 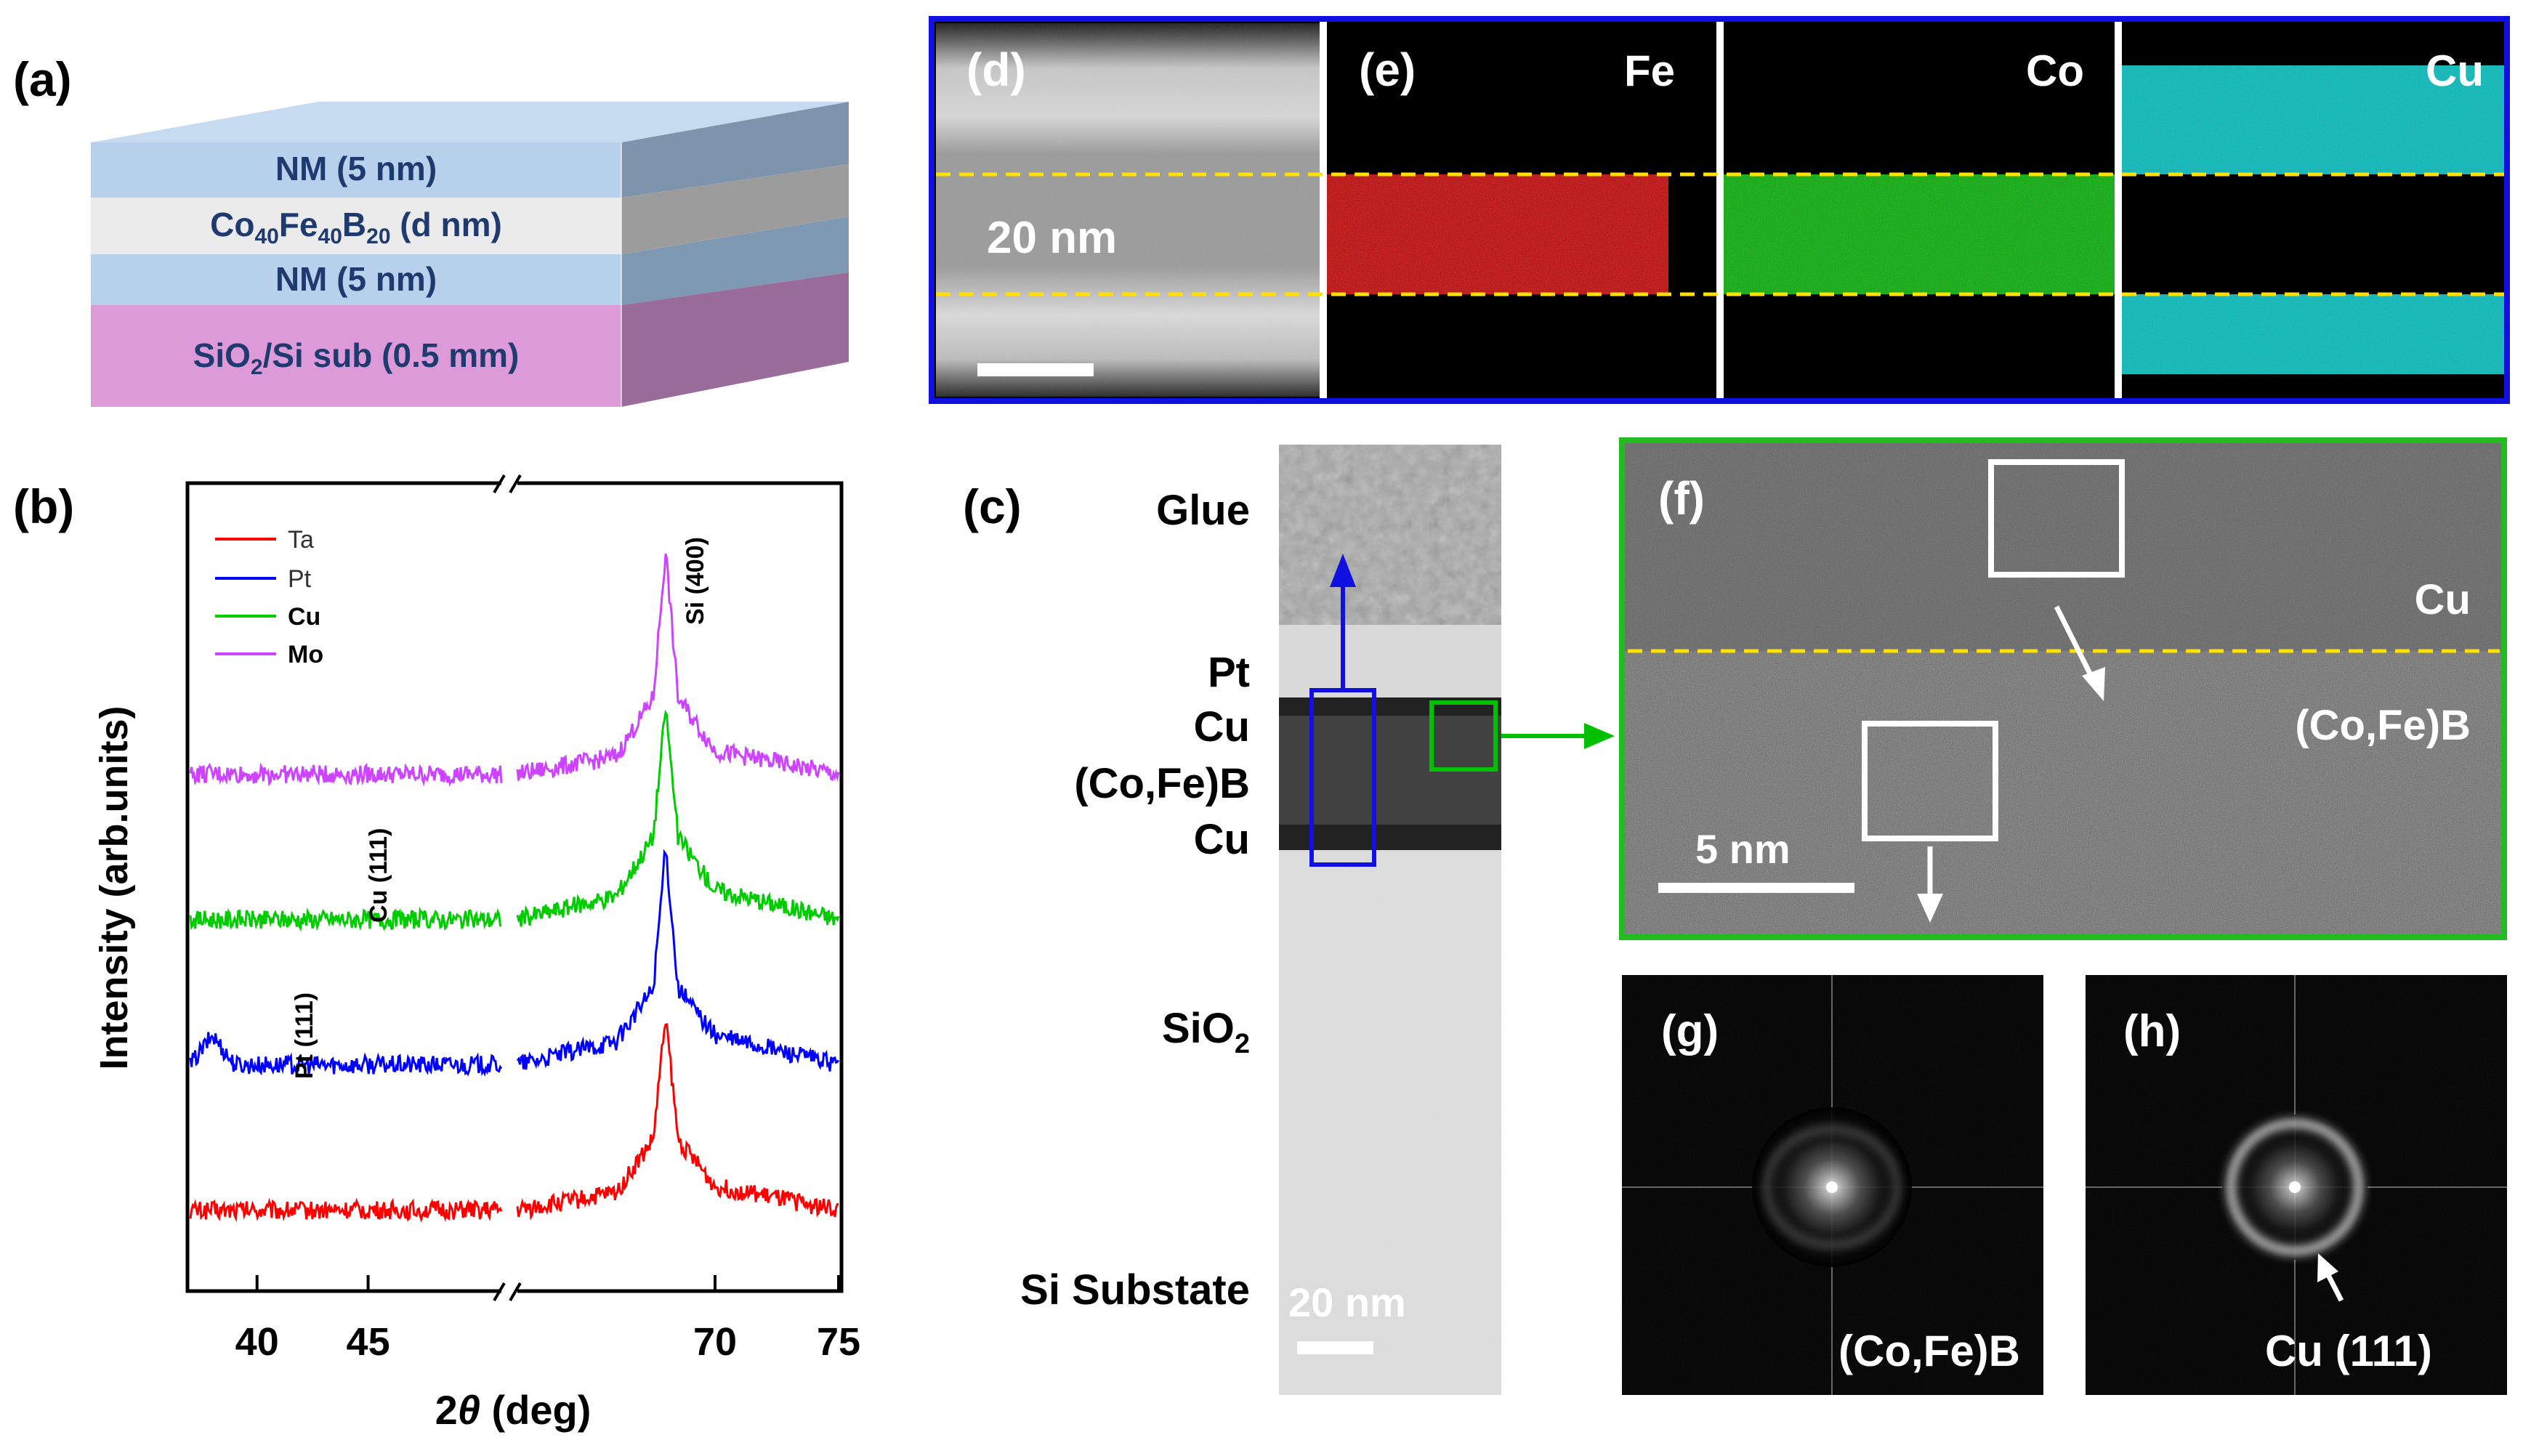 What do you see at coordinates (735, 261) in the screenshot?
I see `layer-side-bottom-nm` at bounding box center [735, 261].